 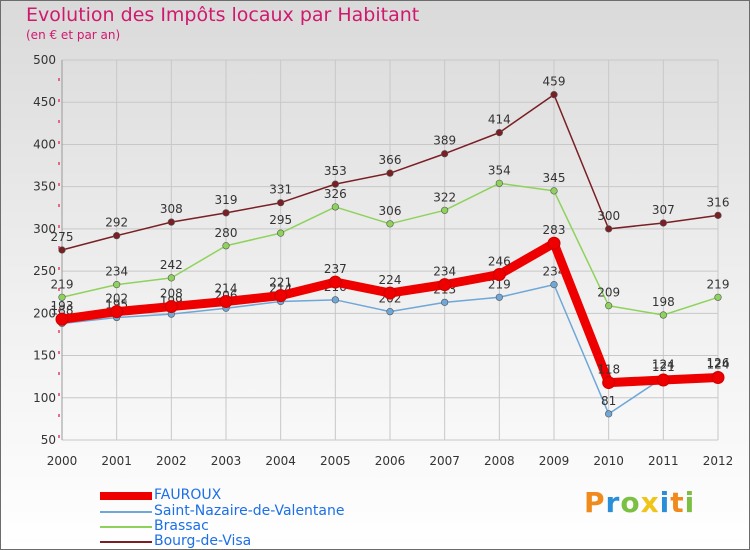 What do you see at coordinates (281, 203) in the screenshot?
I see `point-bourg-de-visa-2004` at bounding box center [281, 203].